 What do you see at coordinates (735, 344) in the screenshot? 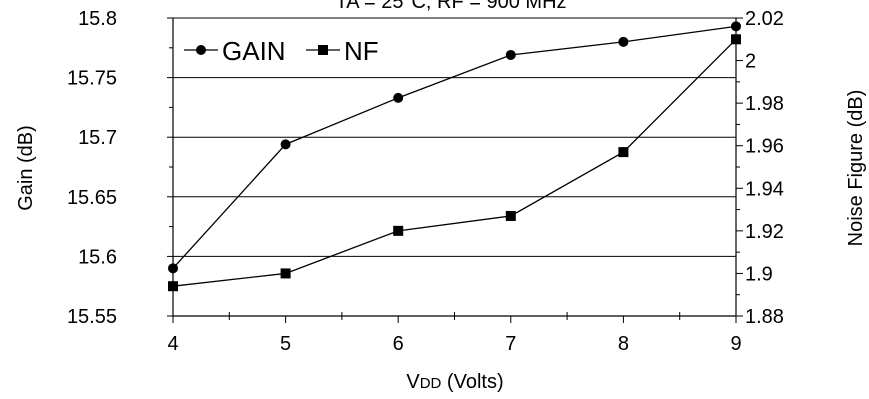
I see `x-tick-label: 9` at bounding box center [735, 344].